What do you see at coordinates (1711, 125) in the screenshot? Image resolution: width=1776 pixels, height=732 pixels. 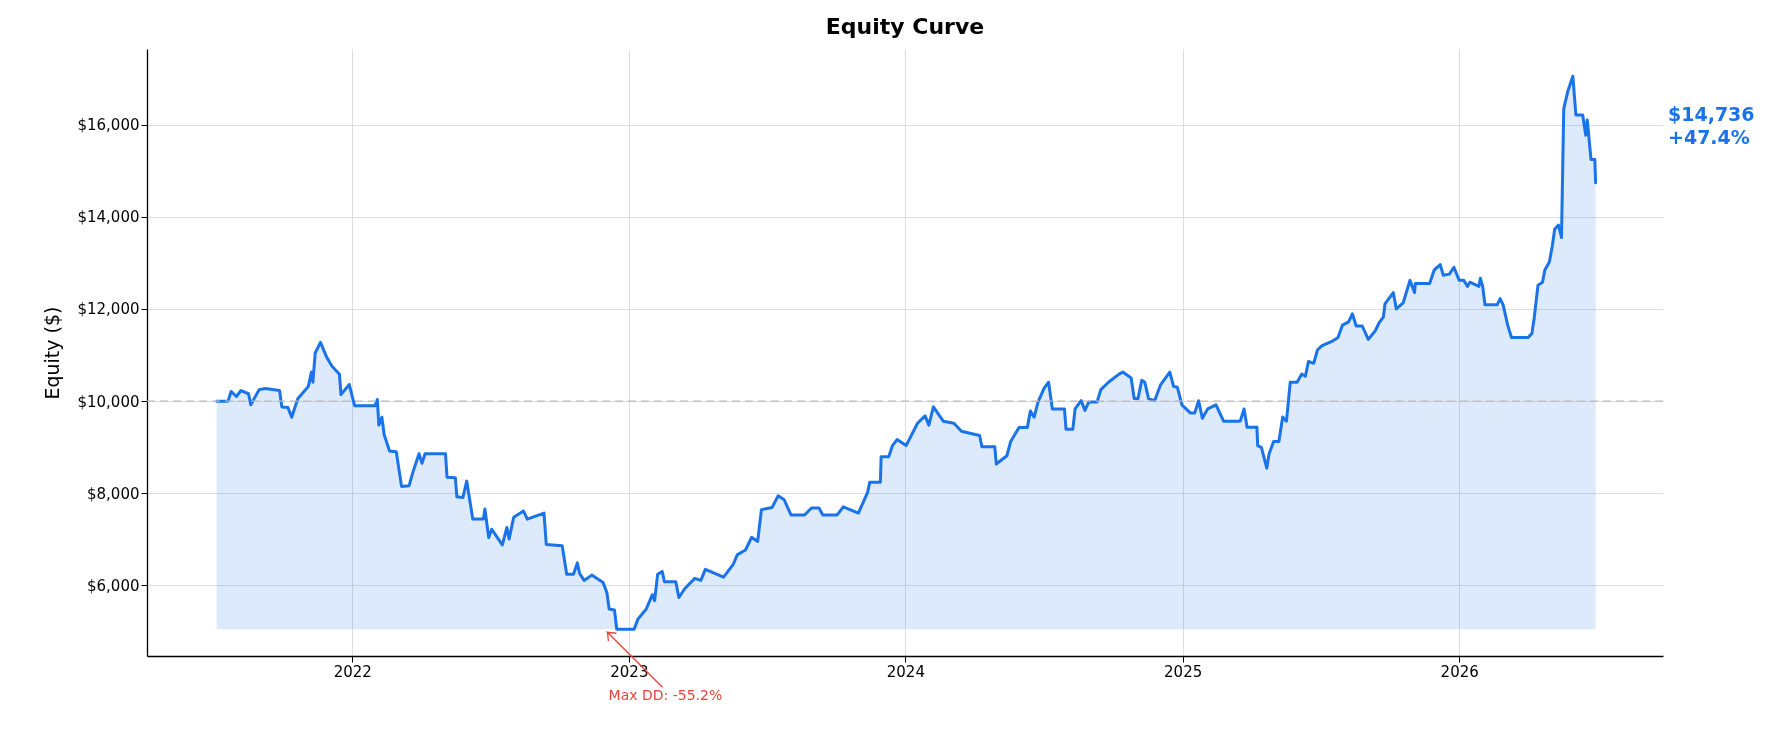 I see `text: $14,736 +47.4%` at bounding box center [1711, 125].